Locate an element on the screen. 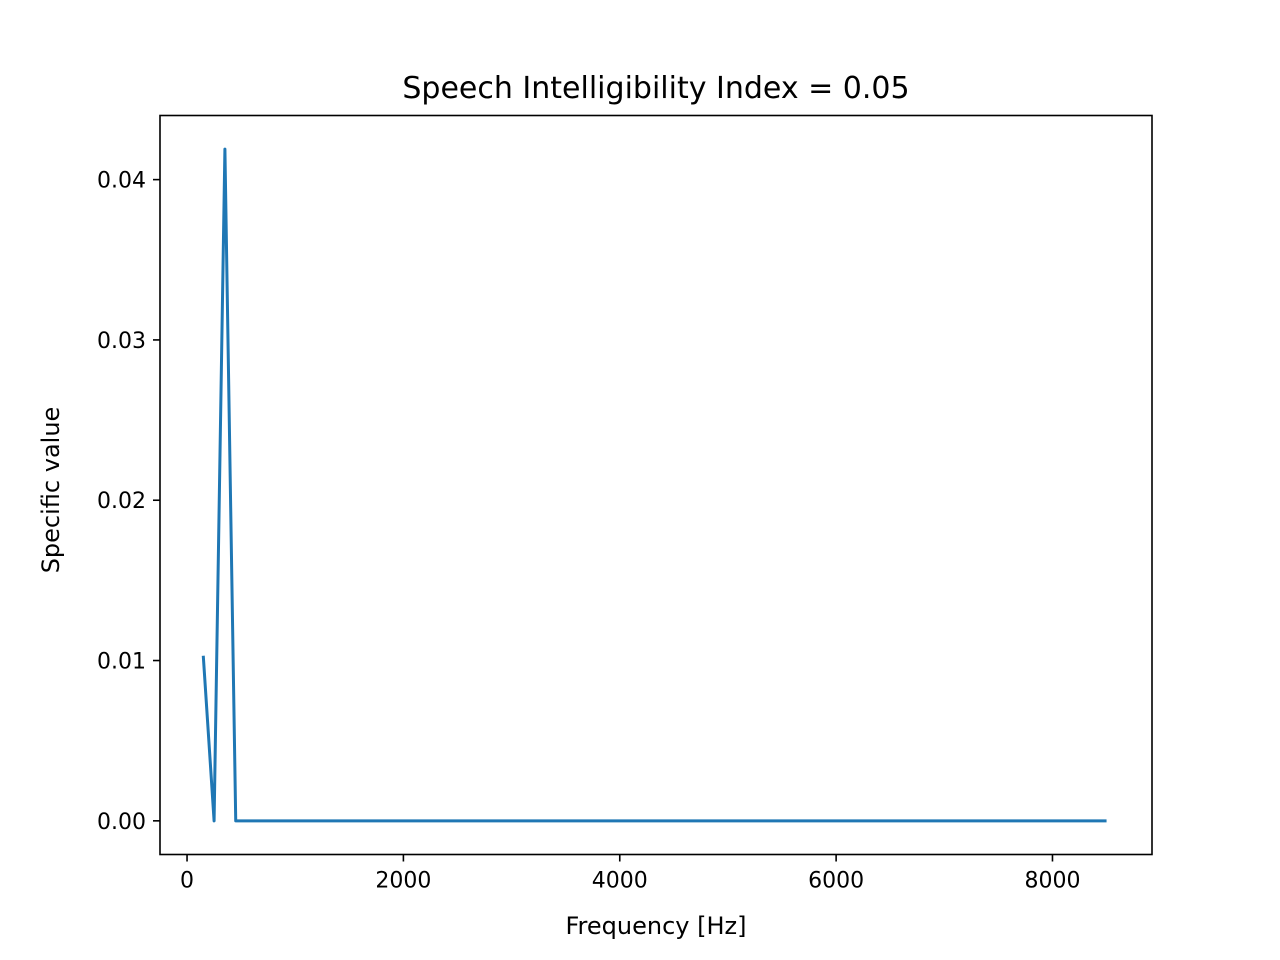 Image resolution: width=1280 pixels, height=960 pixels. y-tick-label: 0.03 is located at coordinates (121, 341).